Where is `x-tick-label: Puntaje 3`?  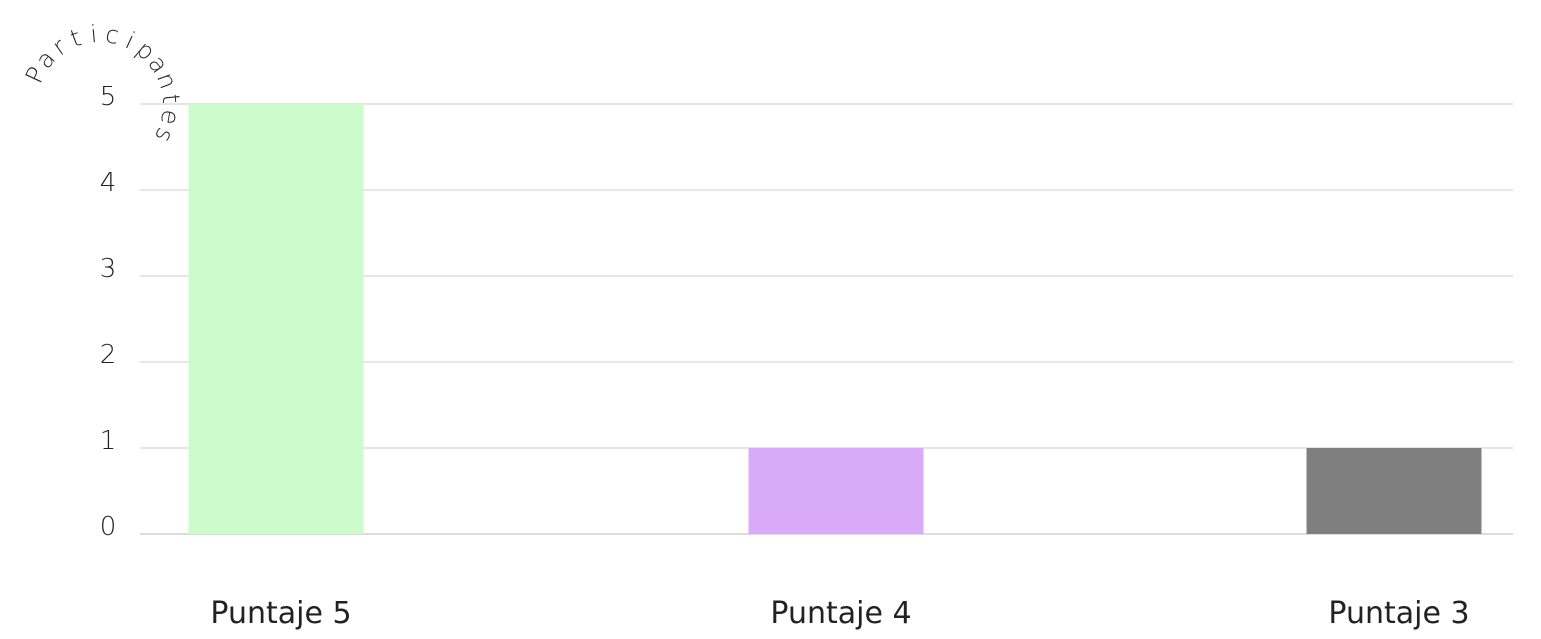
x-tick-label: Puntaje 3 is located at coordinates (1398, 613).